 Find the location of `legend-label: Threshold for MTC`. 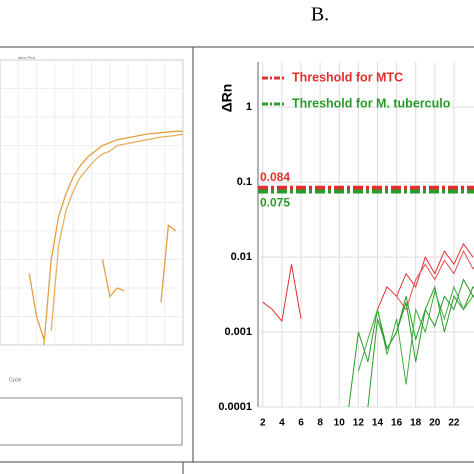

legend-label: Threshold for MTC is located at coordinates (347, 77).